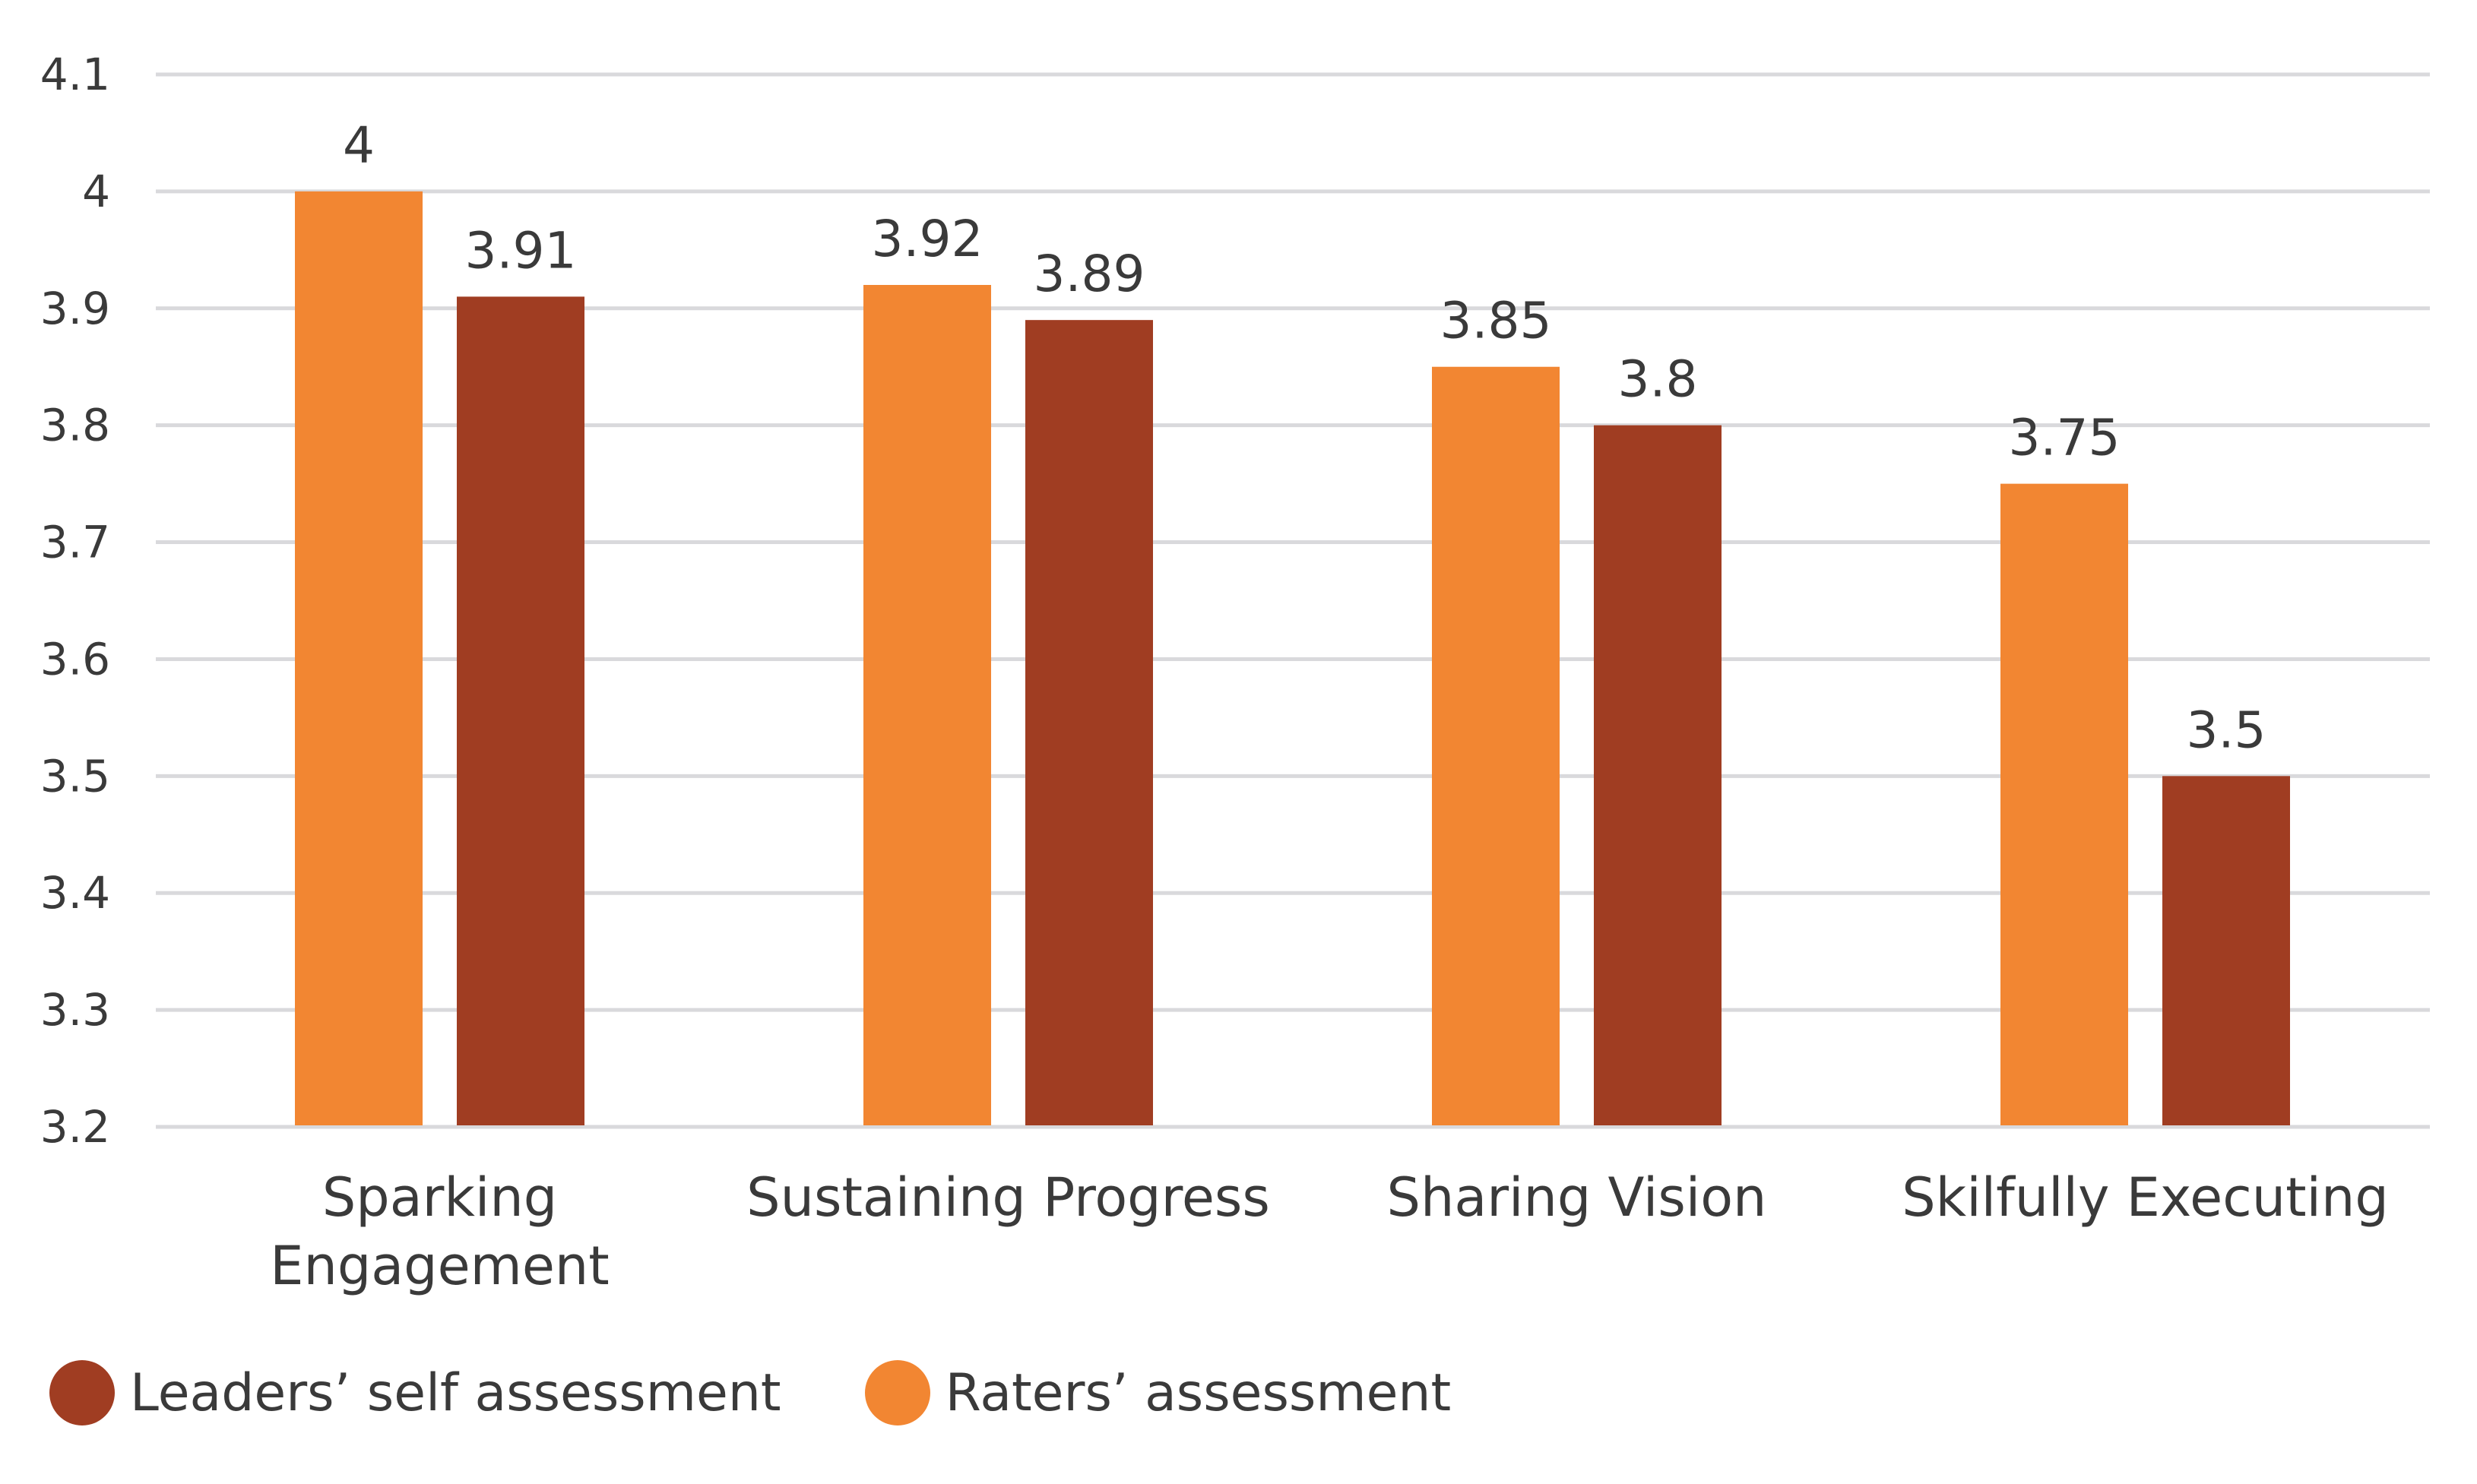 This screenshot has width=2477, height=1484. I want to click on data-label: 3.89, so click(1089, 274).